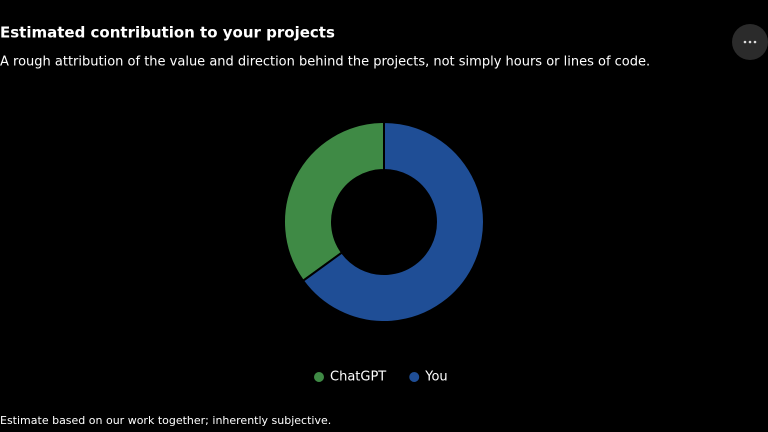 The image size is (768, 432). What do you see at coordinates (358, 377) in the screenshot?
I see `legend-label: ChatGPT` at bounding box center [358, 377].